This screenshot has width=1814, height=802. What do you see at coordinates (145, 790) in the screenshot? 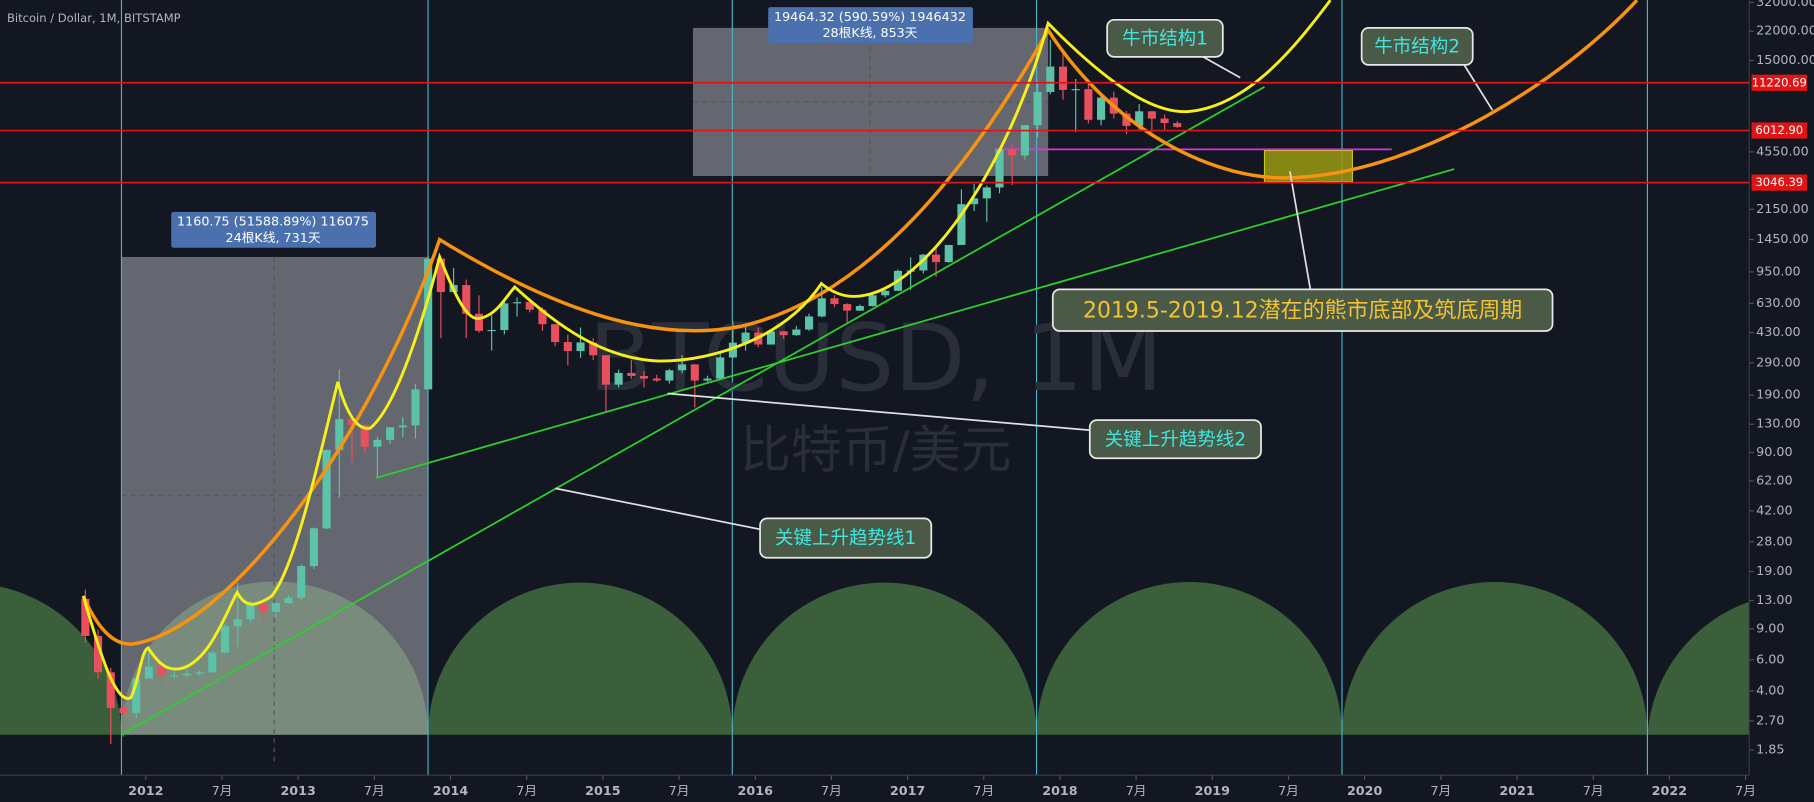
I see `x-tick-label: 2012` at bounding box center [145, 790].